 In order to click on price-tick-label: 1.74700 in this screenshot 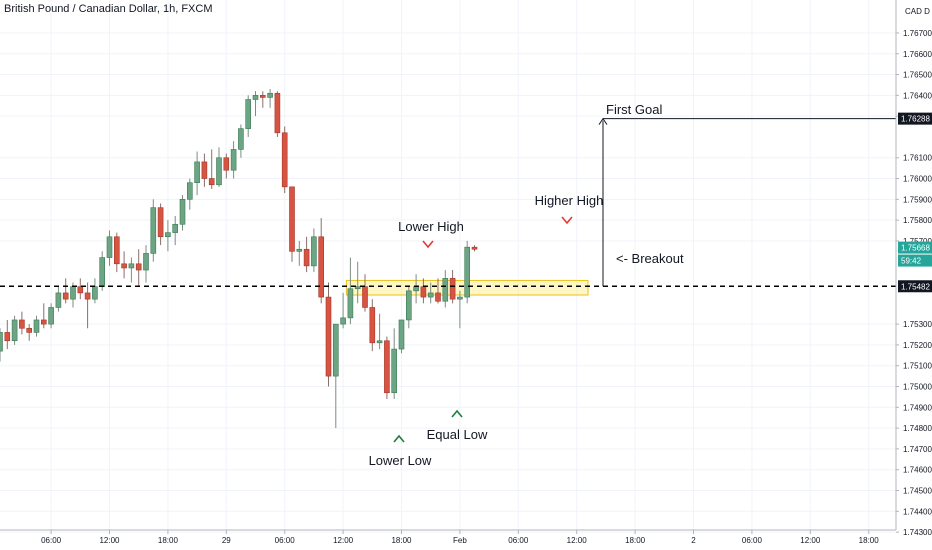, I will do `click(917, 449)`.